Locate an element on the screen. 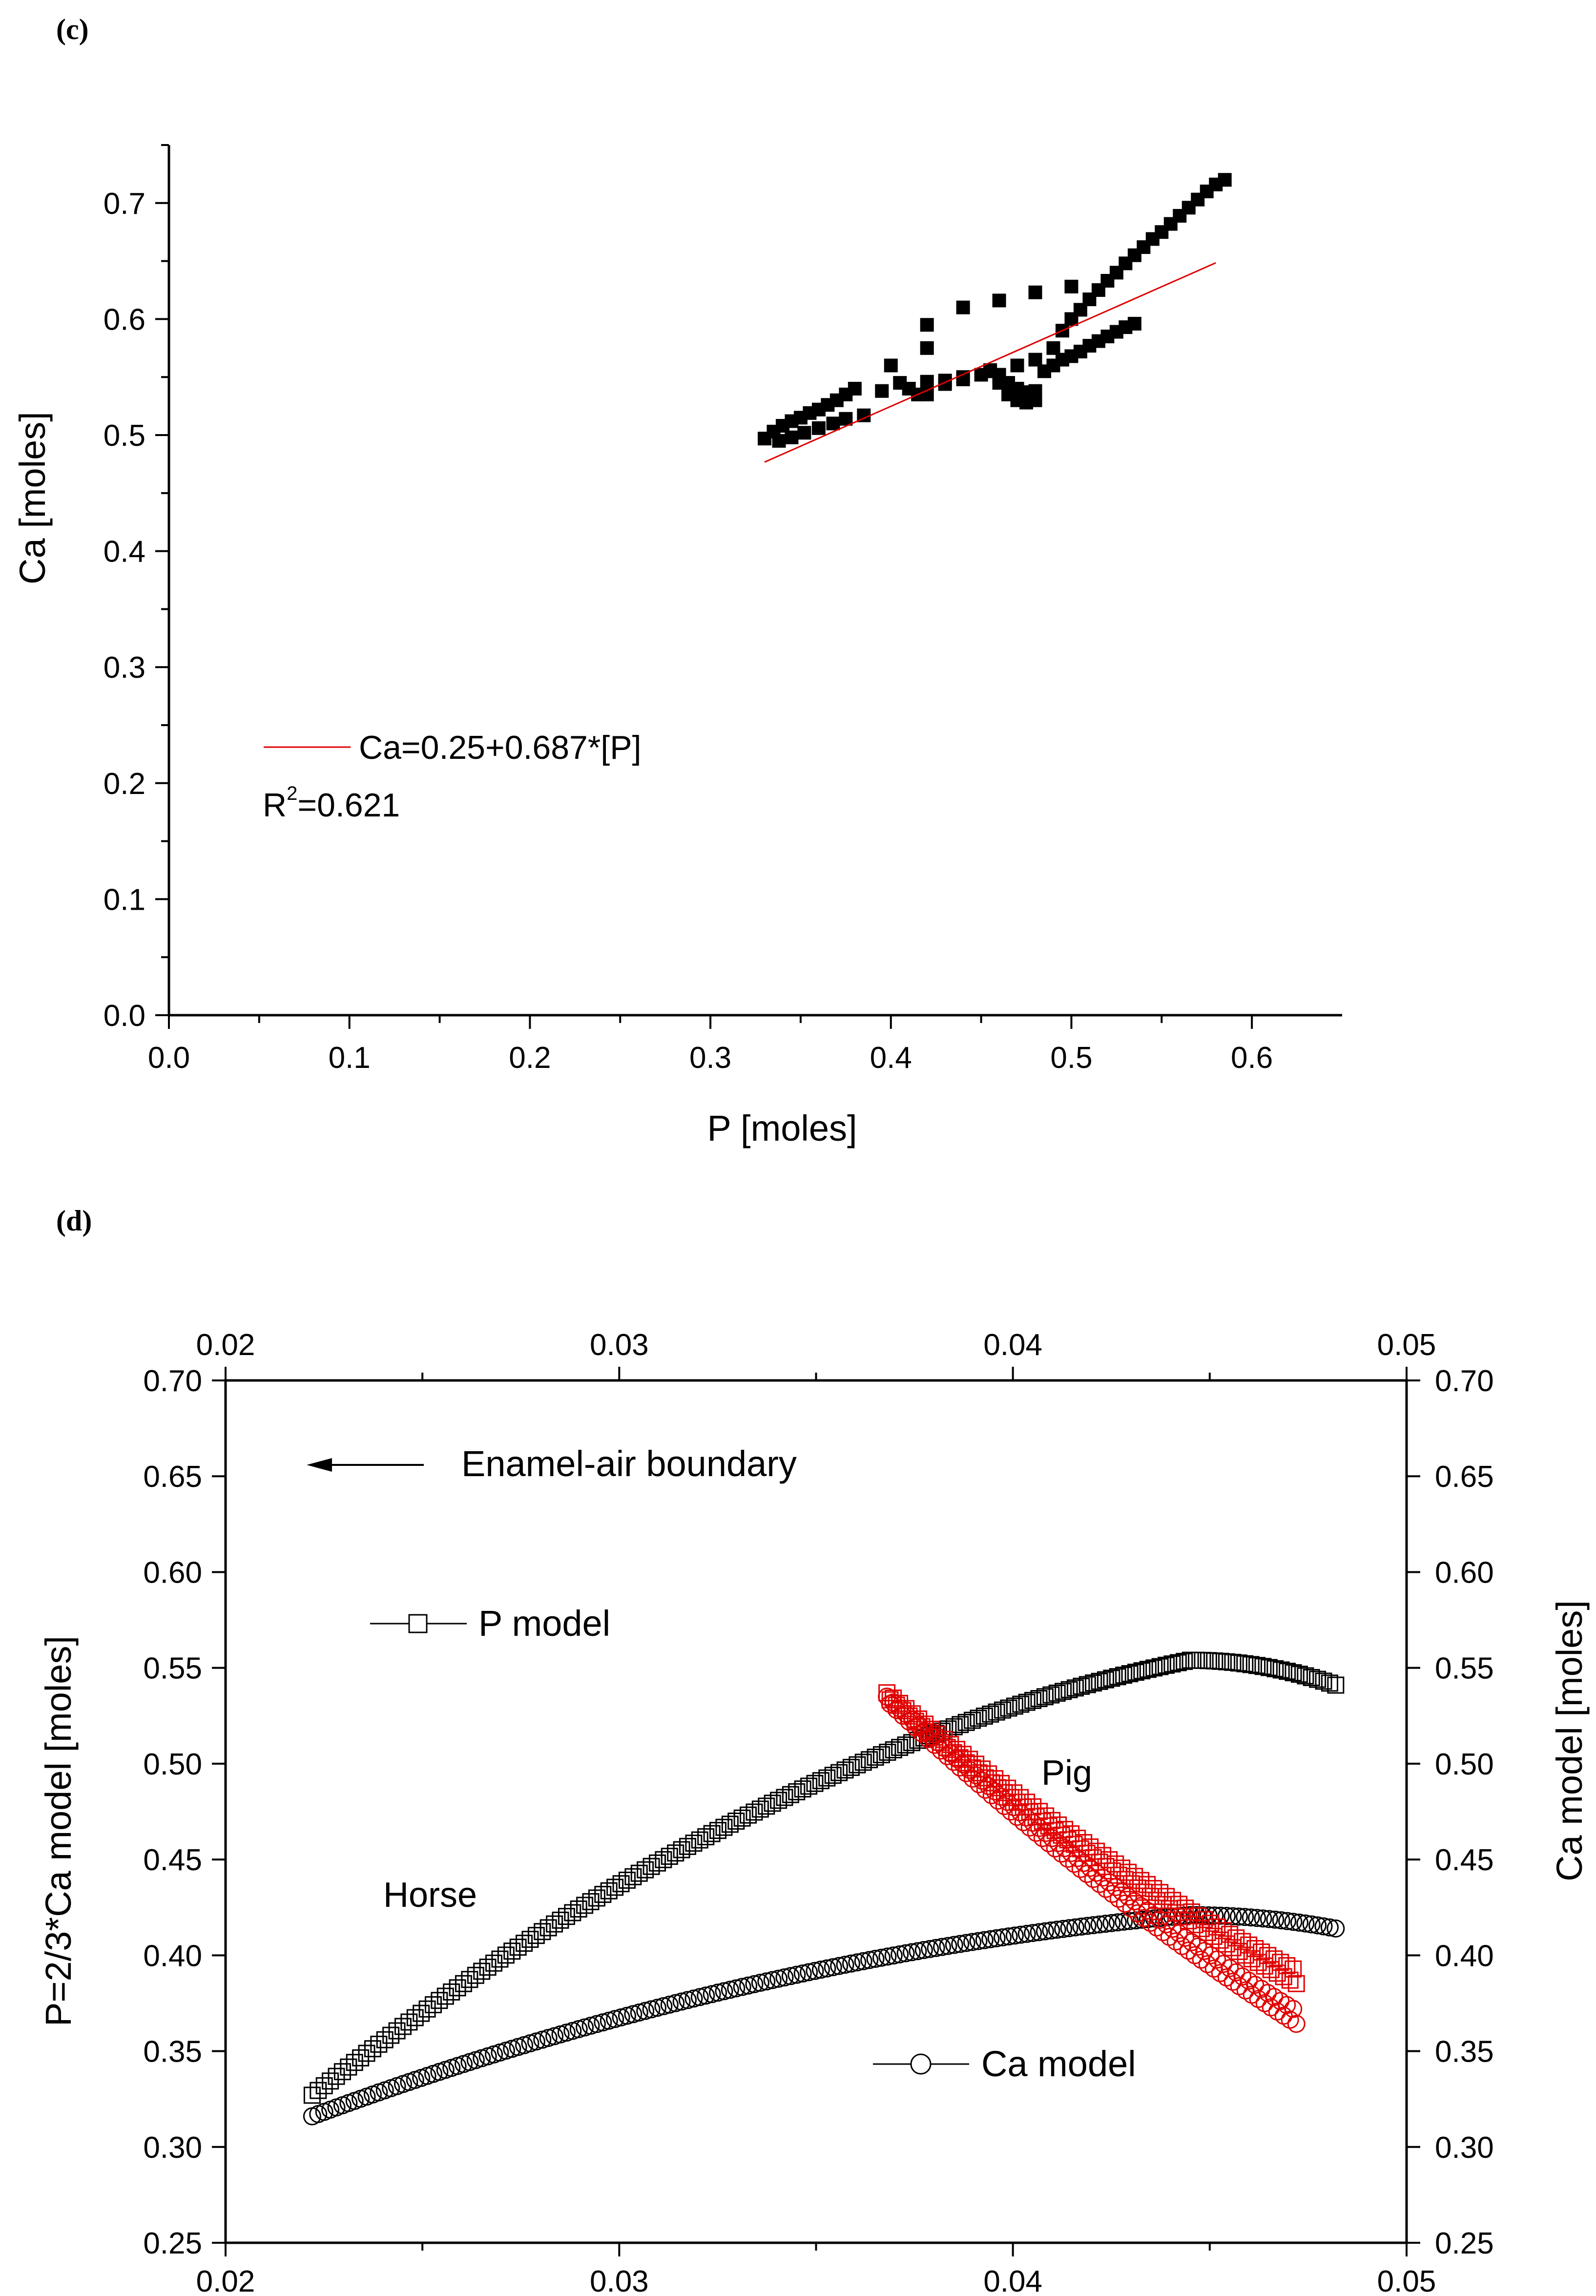 This screenshot has width=1596, height=2296. y-tick-label: 0.4 is located at coordinates (125, 552).